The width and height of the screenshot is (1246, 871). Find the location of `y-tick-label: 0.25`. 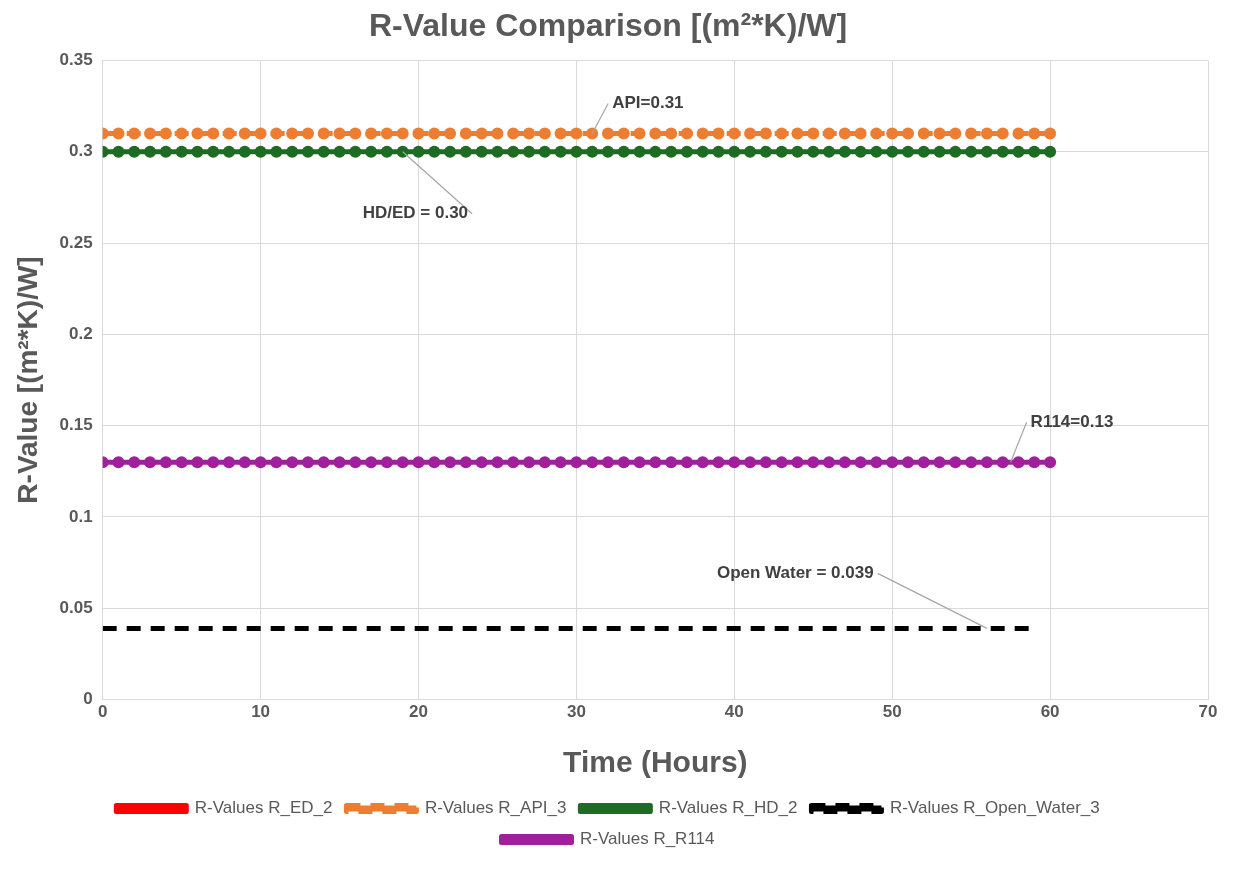

y-tick-label: 0.25 is located at coordinates (76, 242).